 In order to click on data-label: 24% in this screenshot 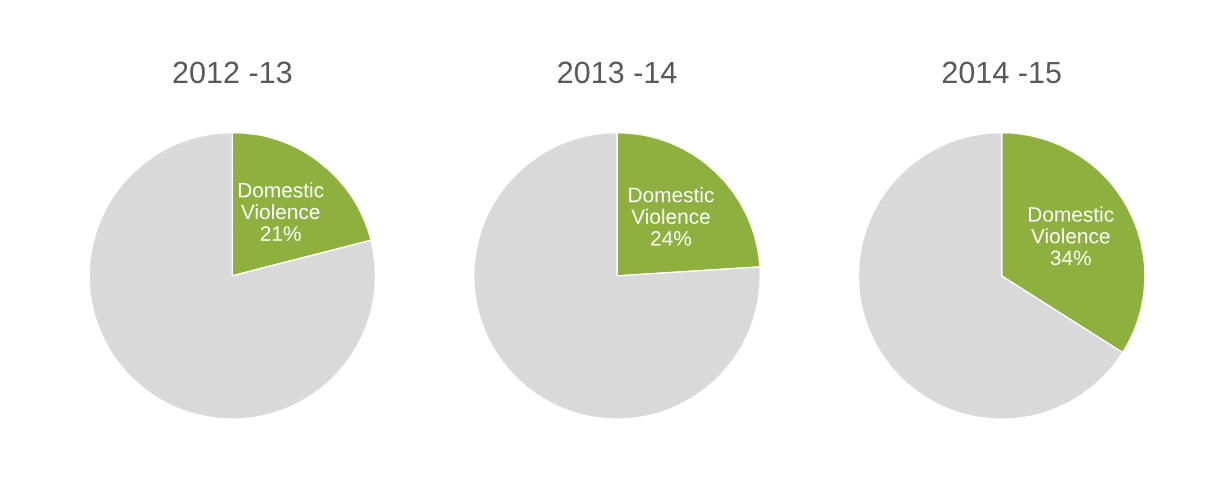, I will do `click(671, 238)`.